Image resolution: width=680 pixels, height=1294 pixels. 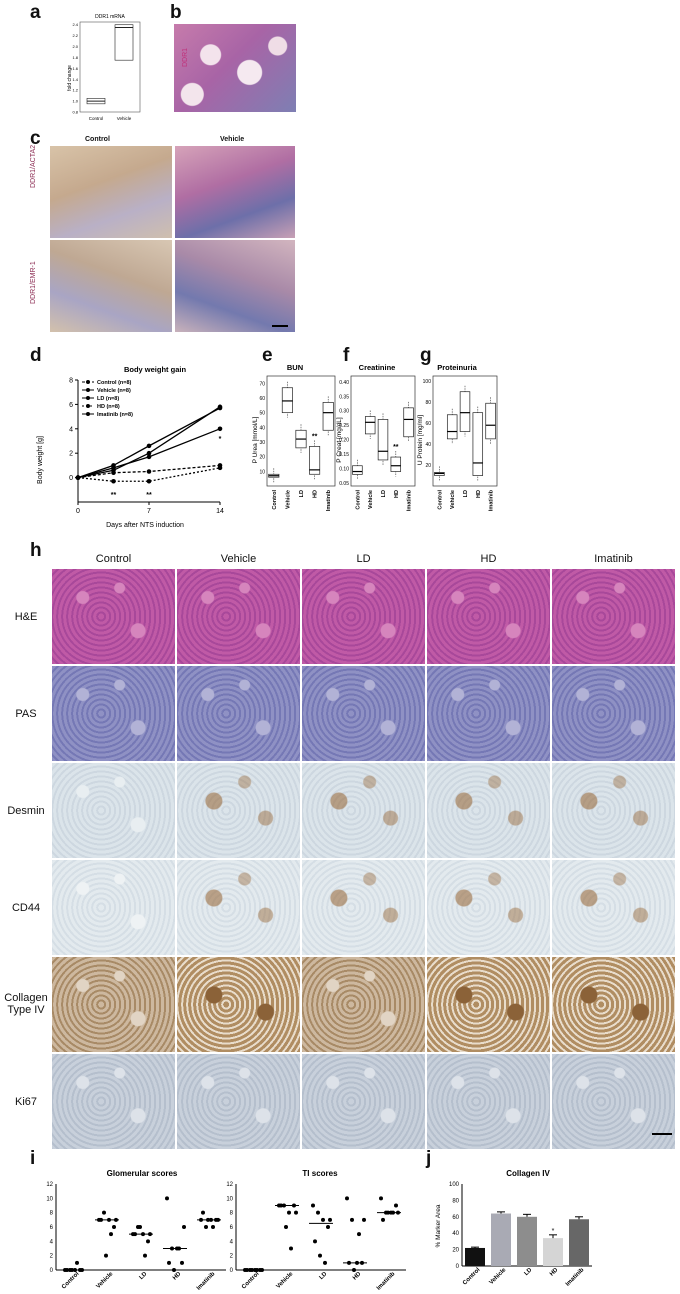 What do you see at coordinates (75, 90) in the screenshot?
I see `a-ytick: 1.2` at bounding box center [75, 90].